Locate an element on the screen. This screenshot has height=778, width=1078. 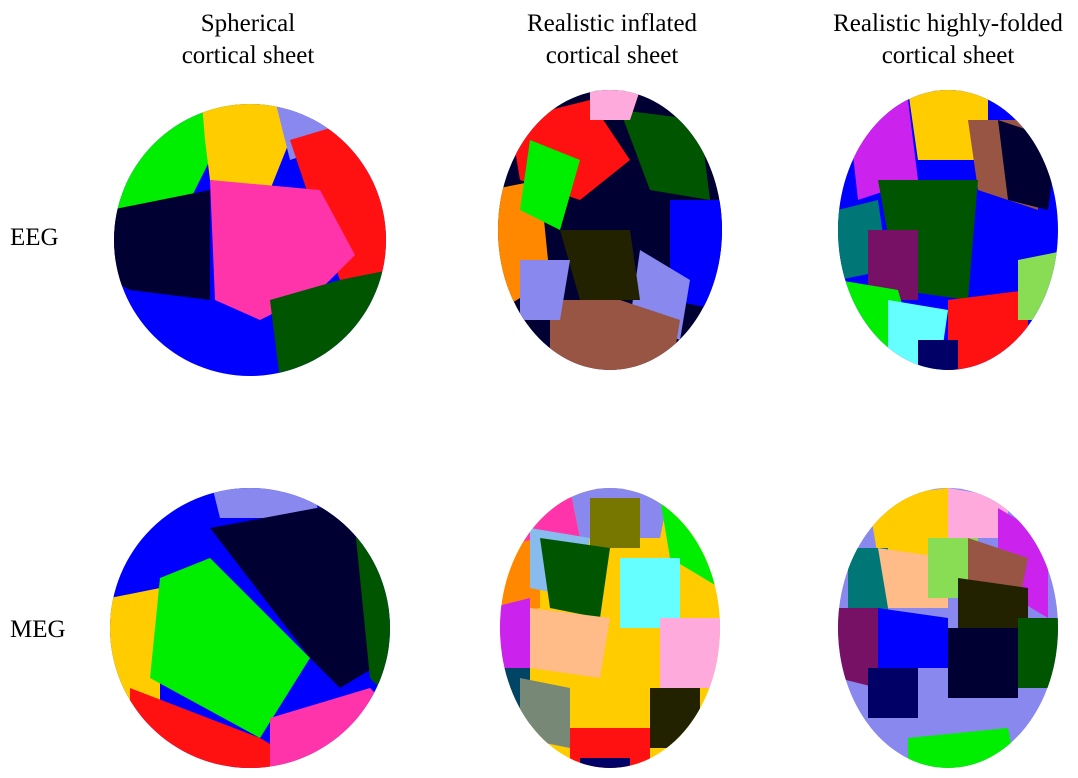
parcellation-spherical-eeg is located at coordinates (250, 230).